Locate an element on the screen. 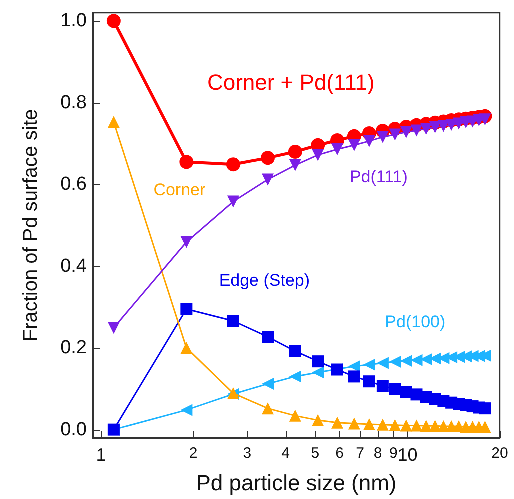  y-tick-label: 0.2 is located at coordinates (73, 348).